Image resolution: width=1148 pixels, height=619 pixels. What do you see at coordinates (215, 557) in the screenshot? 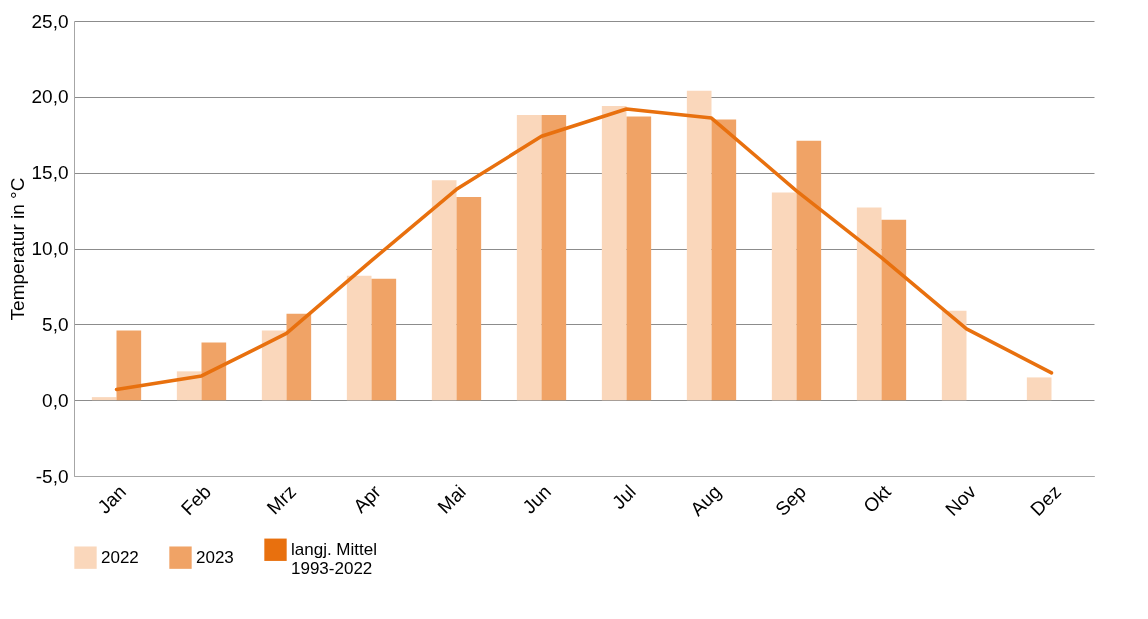
I see `legend-label: 2023` at bounding box center [215, 557].